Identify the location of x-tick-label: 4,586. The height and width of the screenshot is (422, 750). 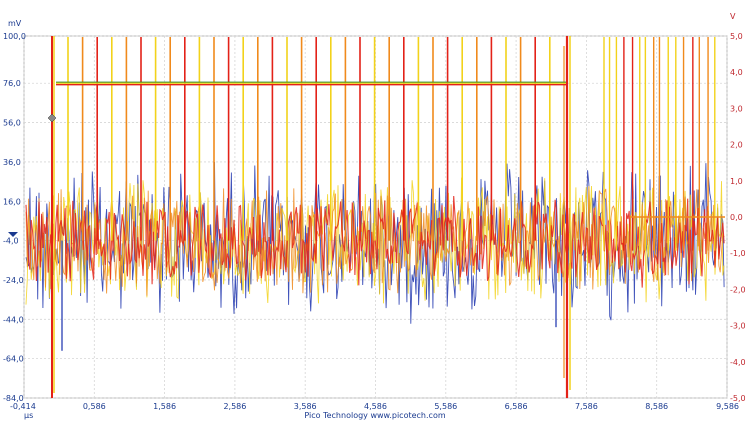
(375, 406).